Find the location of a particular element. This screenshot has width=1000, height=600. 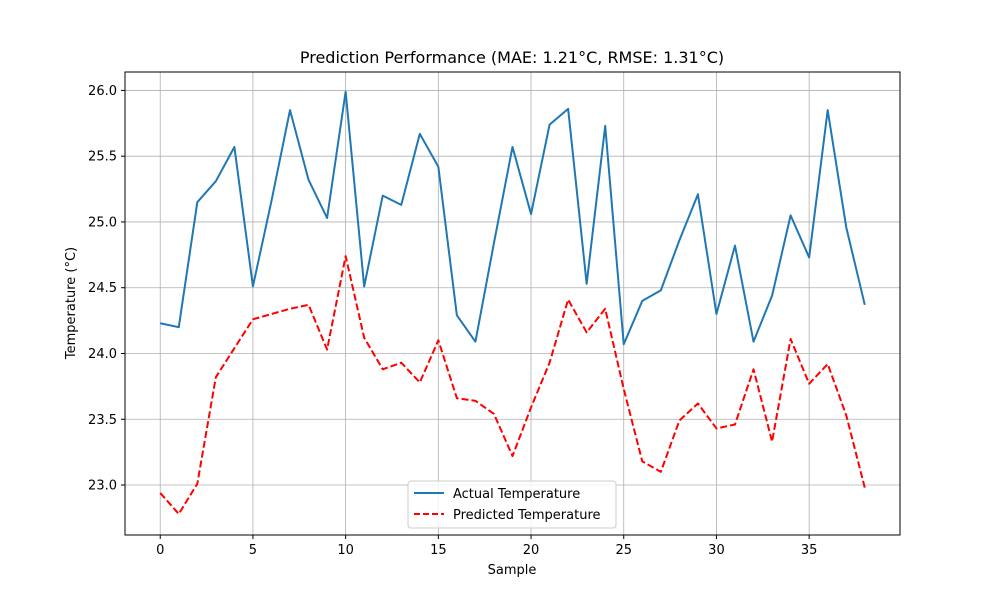

y-tick-label: 25.0 is located at coordinates (102, 222).